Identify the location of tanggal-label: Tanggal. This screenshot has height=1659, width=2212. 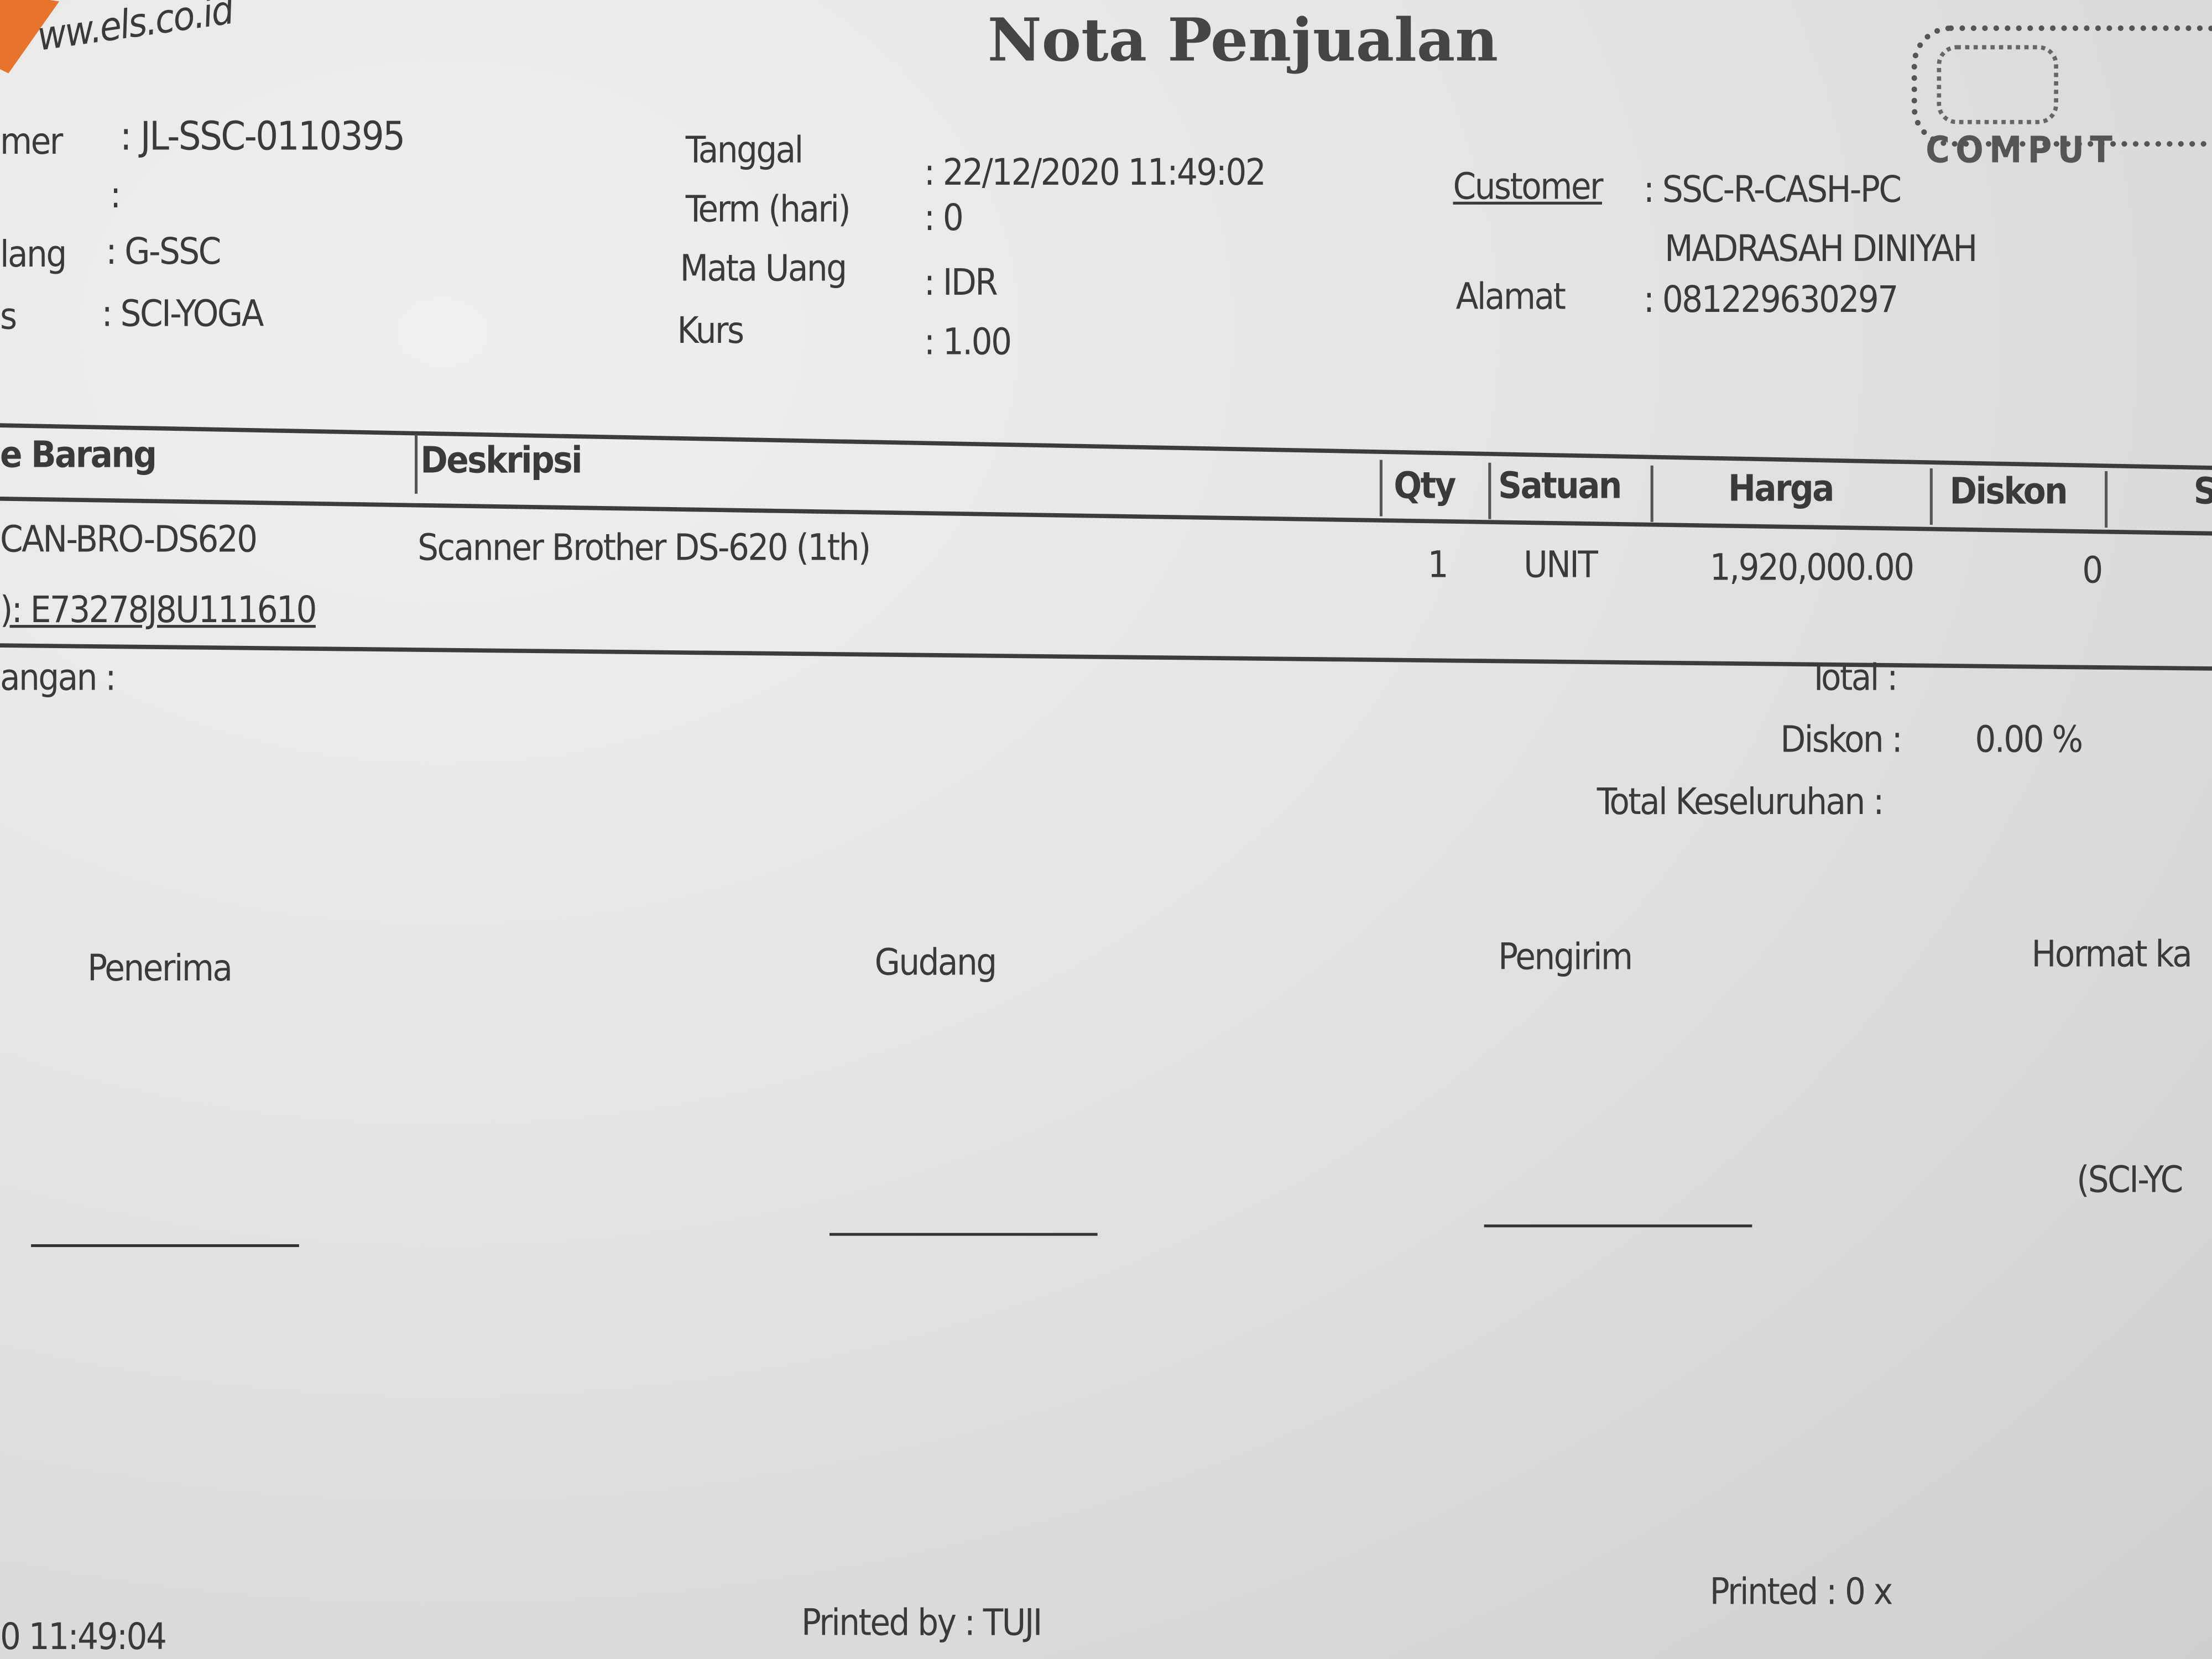
(745, 151).